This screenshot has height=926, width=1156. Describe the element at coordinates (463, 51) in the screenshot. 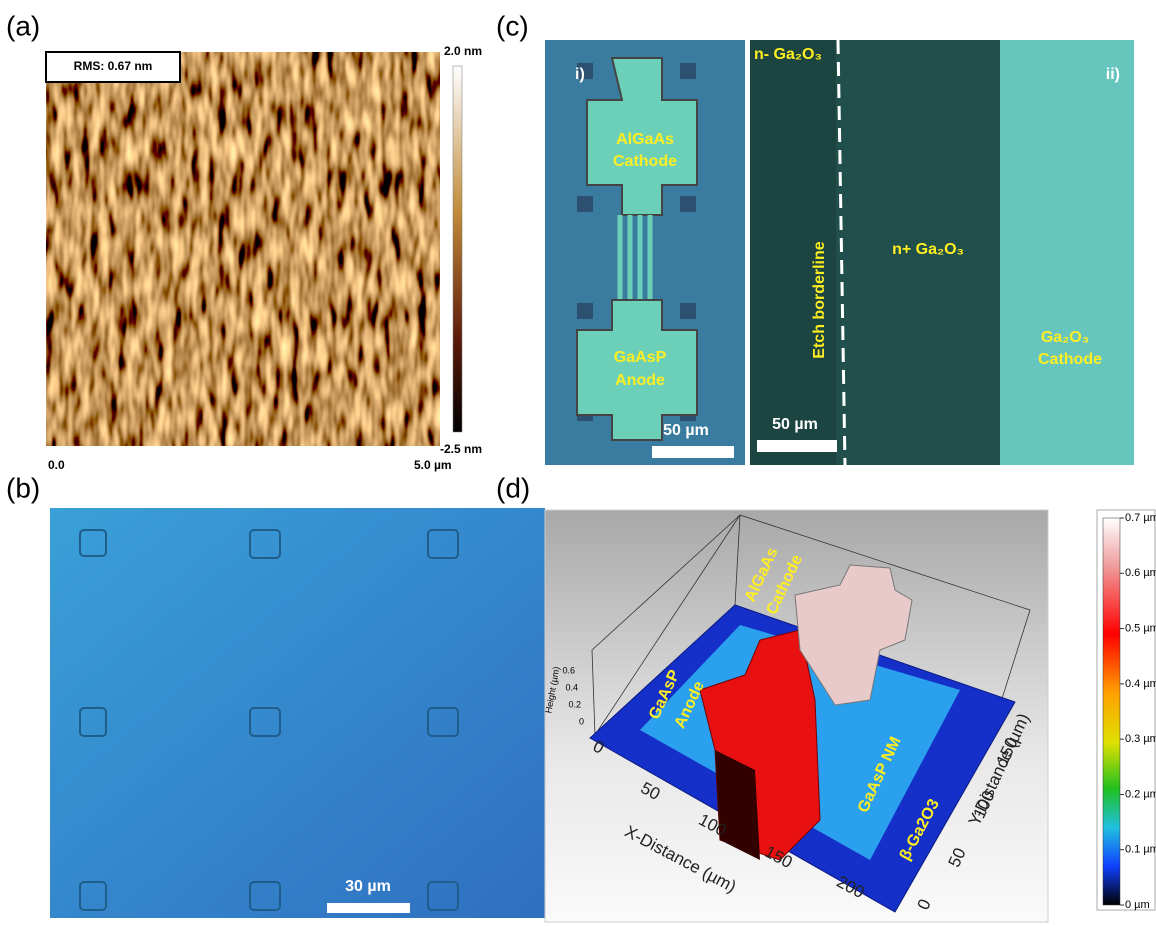

I see `colorbar-max: 2.0 nm` at that location.